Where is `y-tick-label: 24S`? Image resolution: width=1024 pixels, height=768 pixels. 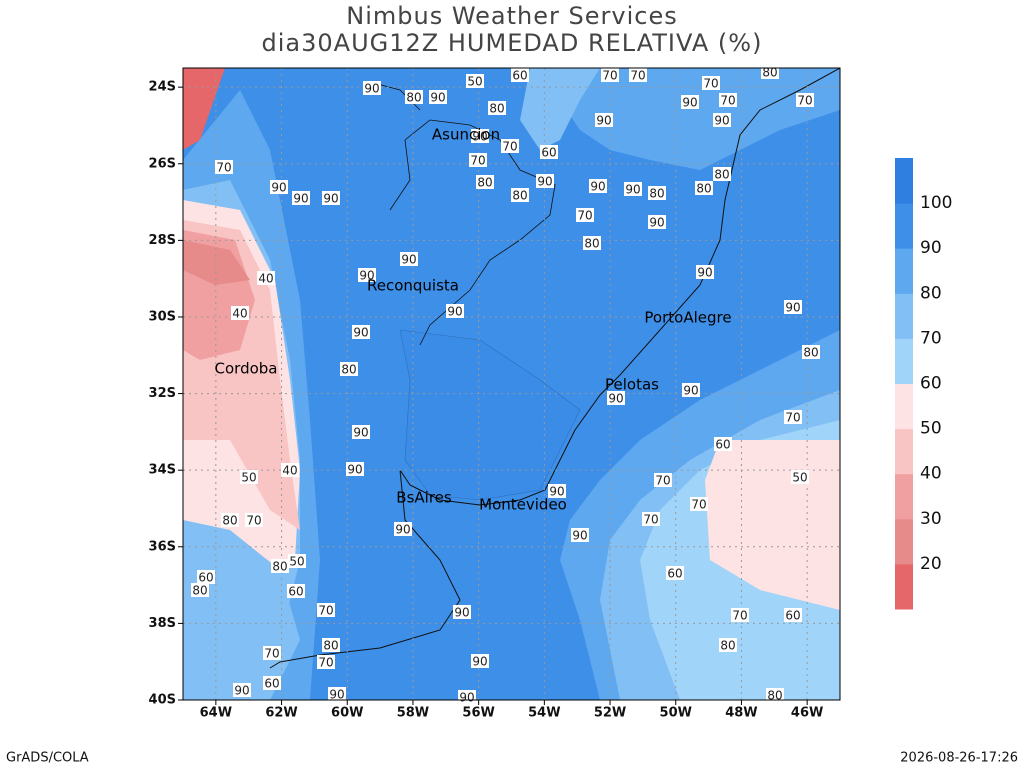
y-tick-label: 24S is located at coordinates (162, 87).